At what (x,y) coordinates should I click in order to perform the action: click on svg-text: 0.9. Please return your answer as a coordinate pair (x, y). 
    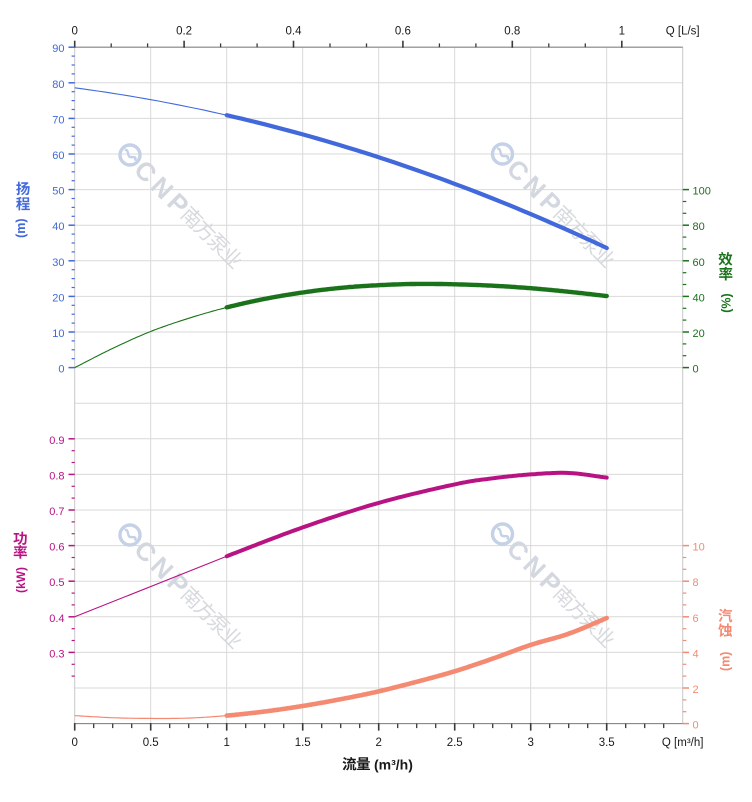
    Looking at the image, I should click on (56, 441).